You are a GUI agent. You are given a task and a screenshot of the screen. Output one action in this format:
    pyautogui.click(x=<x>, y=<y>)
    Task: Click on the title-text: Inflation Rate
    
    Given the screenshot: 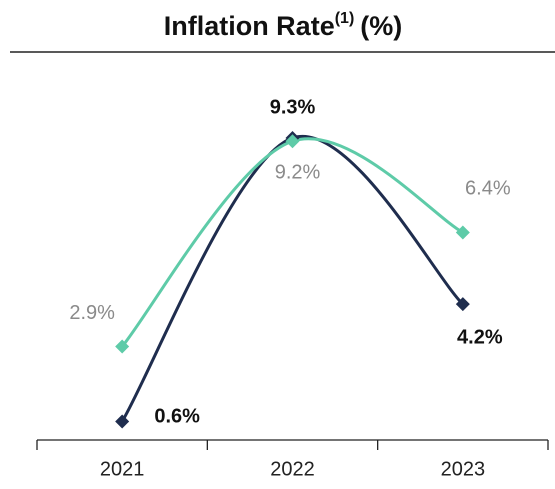 What is the action you would take?
    pyautogui.click(x=249, y=26)
    